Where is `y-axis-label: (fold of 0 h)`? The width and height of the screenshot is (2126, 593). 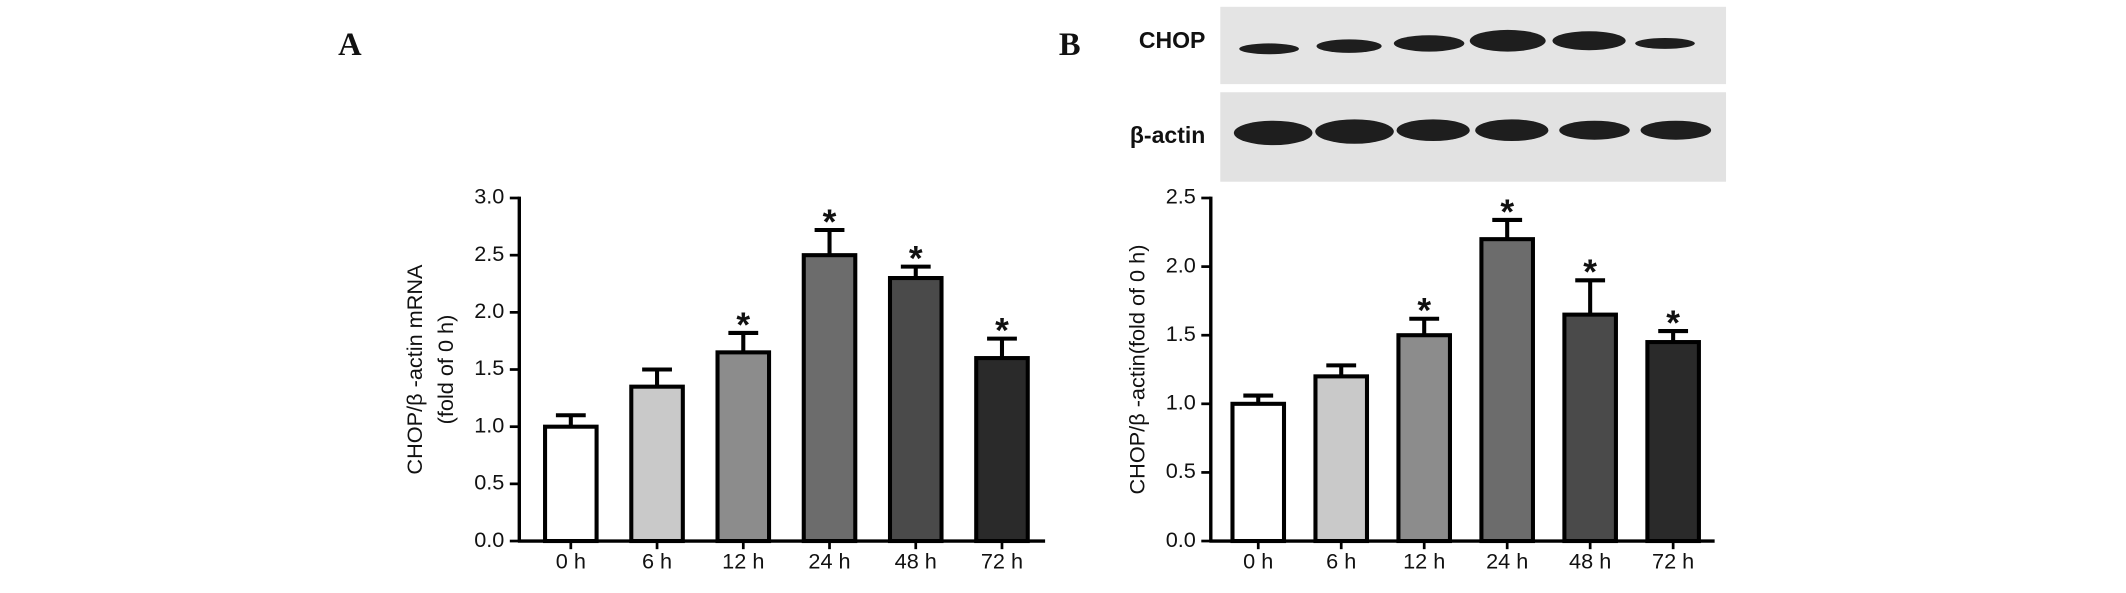 y-axis-label: (fold of 0 h) is located at coordinates (445, 370).